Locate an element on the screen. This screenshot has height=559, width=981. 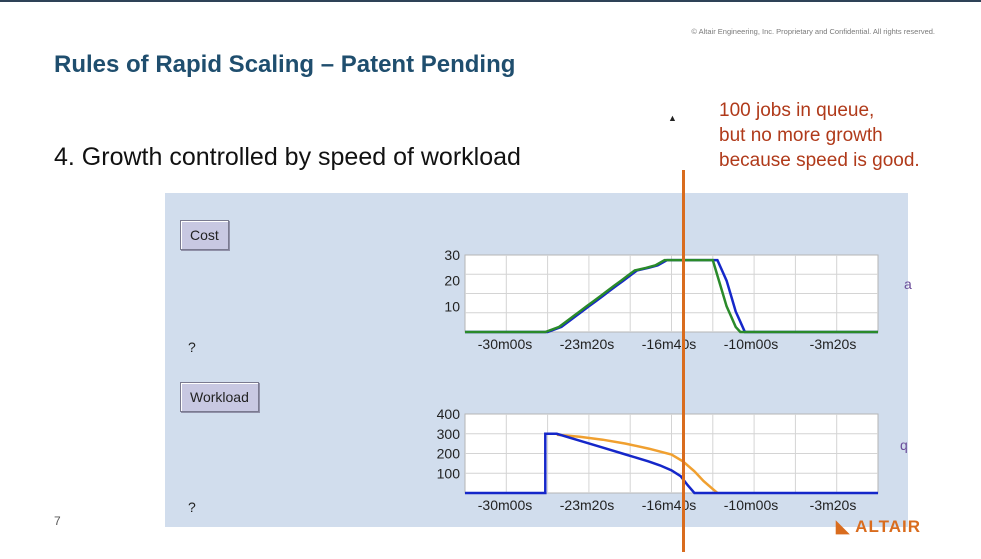
workload-help-icon: ? is located at coordinates (192, 507).